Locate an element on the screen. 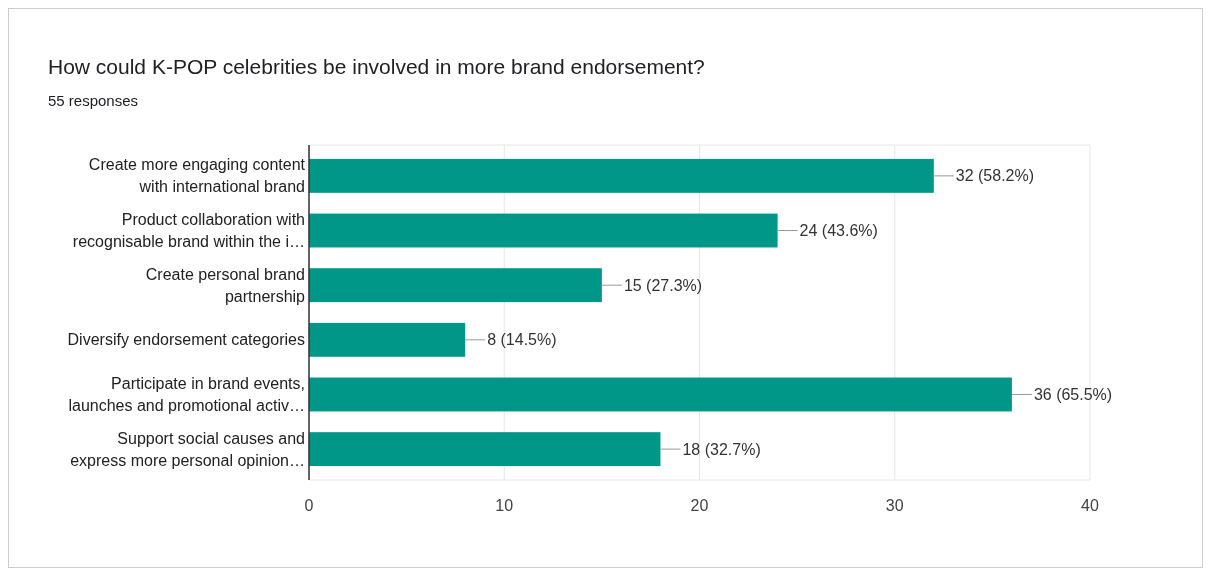  text: 55 responses is located at coordinates (93, 100).